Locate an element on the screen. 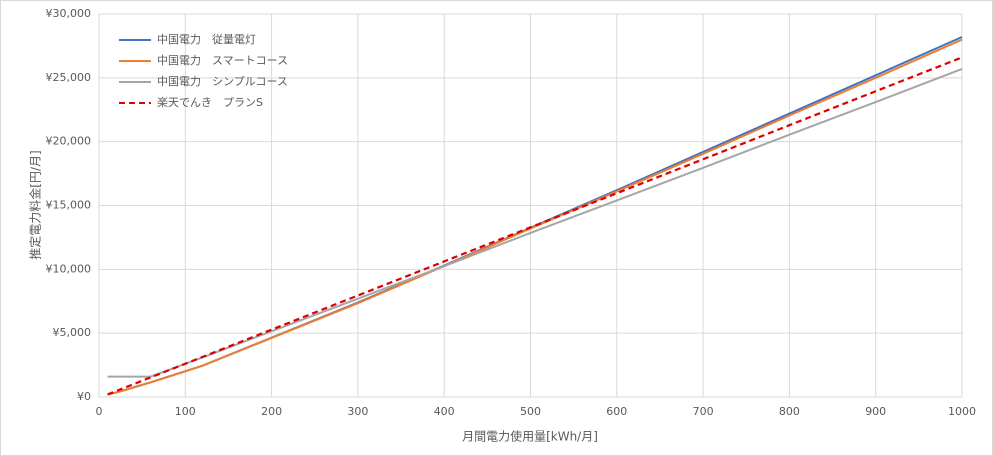  x-tick-label: 900 is located at coordinates (875, 411).